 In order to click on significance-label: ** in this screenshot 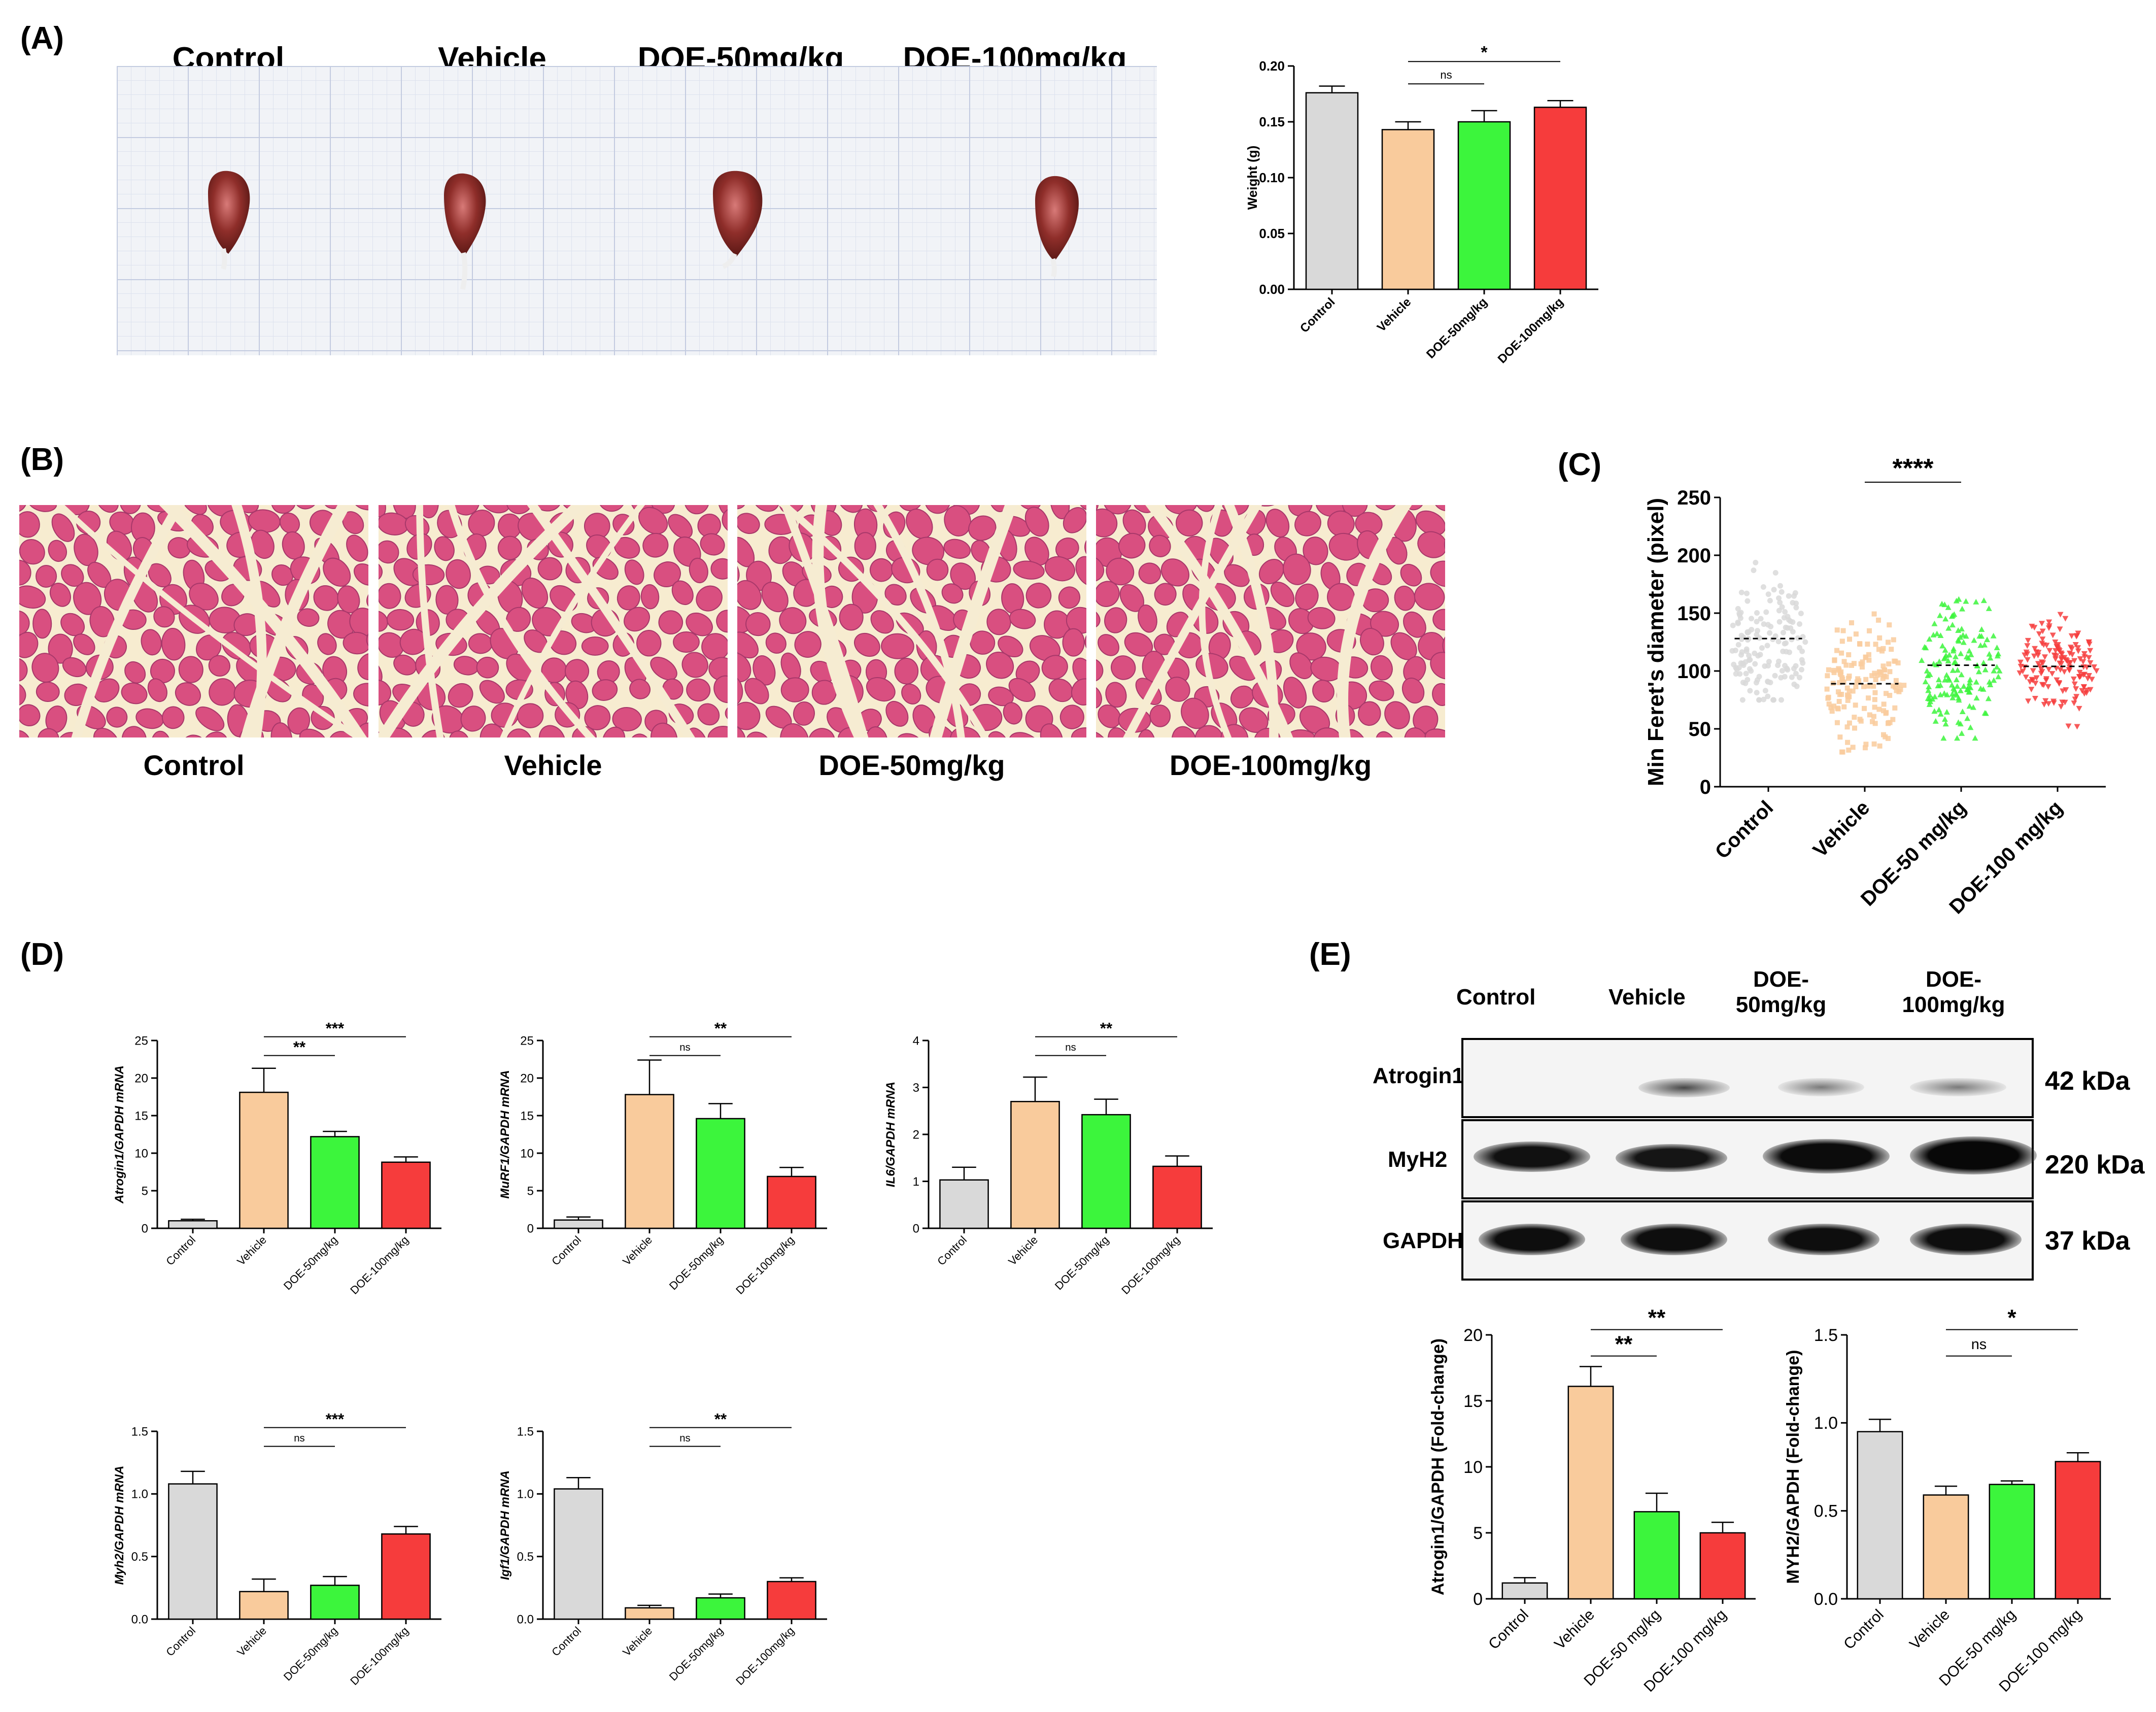, I will do `click(1106, 1028)`.